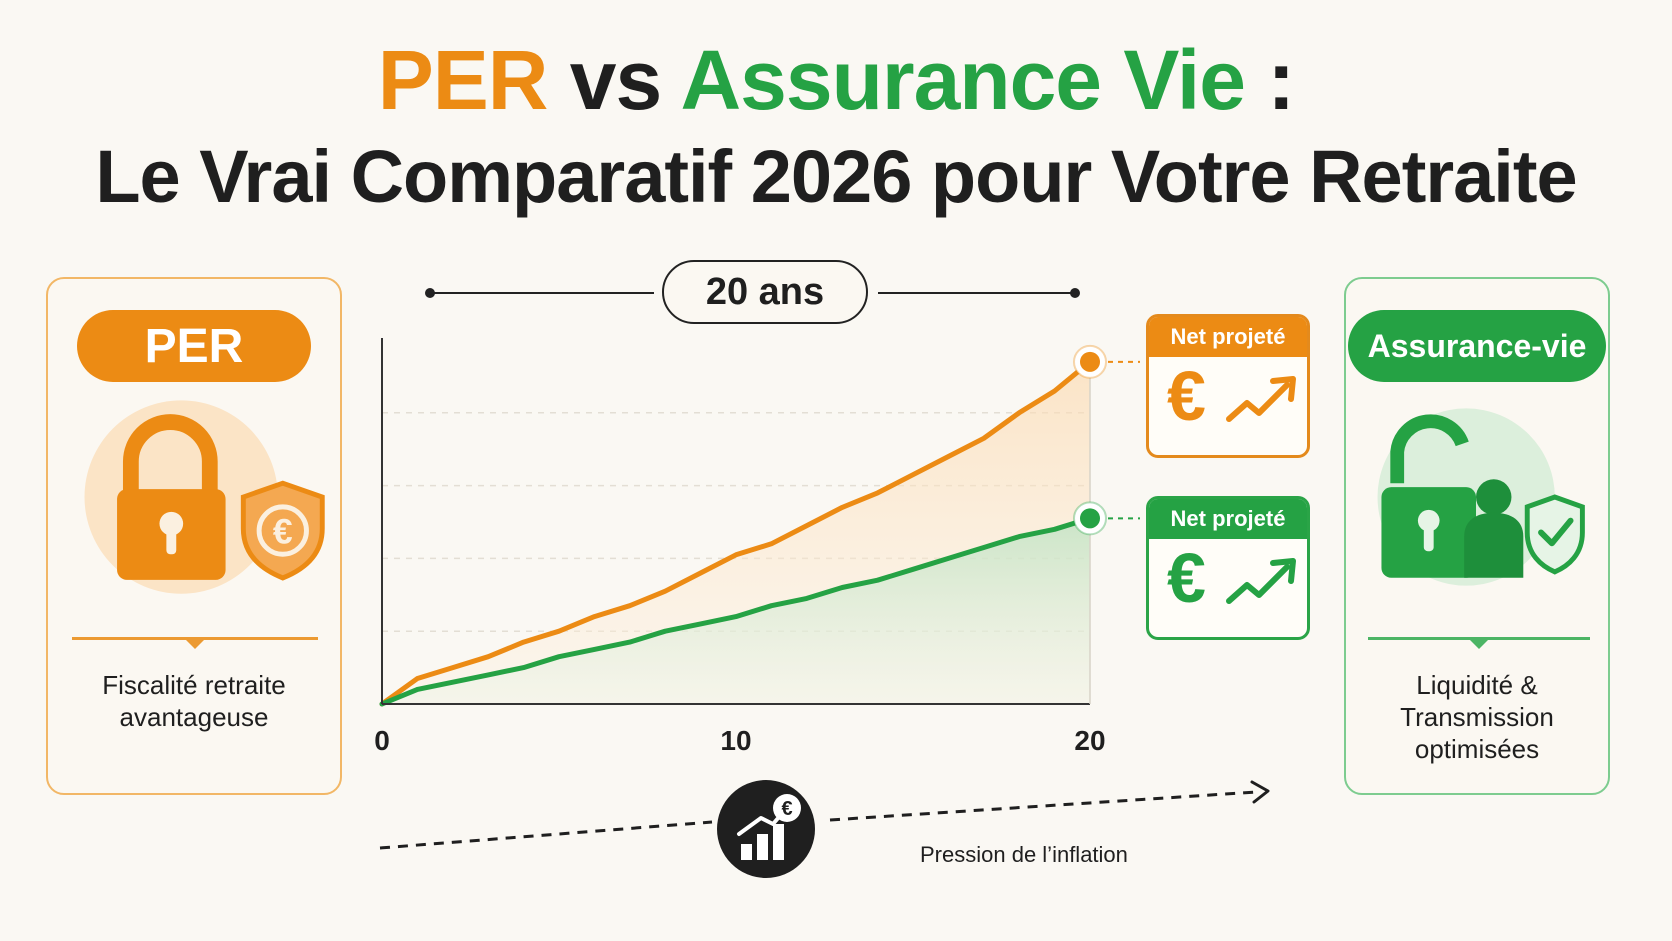 This screenshot has width=1672, height=941. What do you see at coordinates (195, 643) in the screenshot?
I see `per-divider` at bounding box center [195, 643].